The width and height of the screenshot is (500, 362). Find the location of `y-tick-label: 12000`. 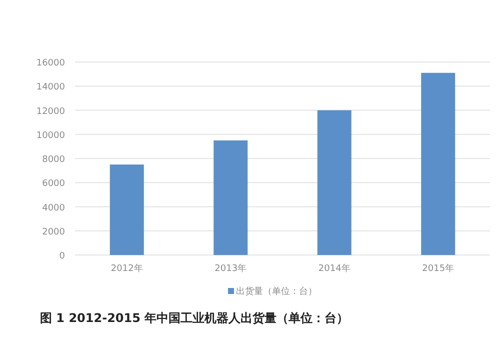

y-tick-label: 12000 is located at coordinates (51, 111).